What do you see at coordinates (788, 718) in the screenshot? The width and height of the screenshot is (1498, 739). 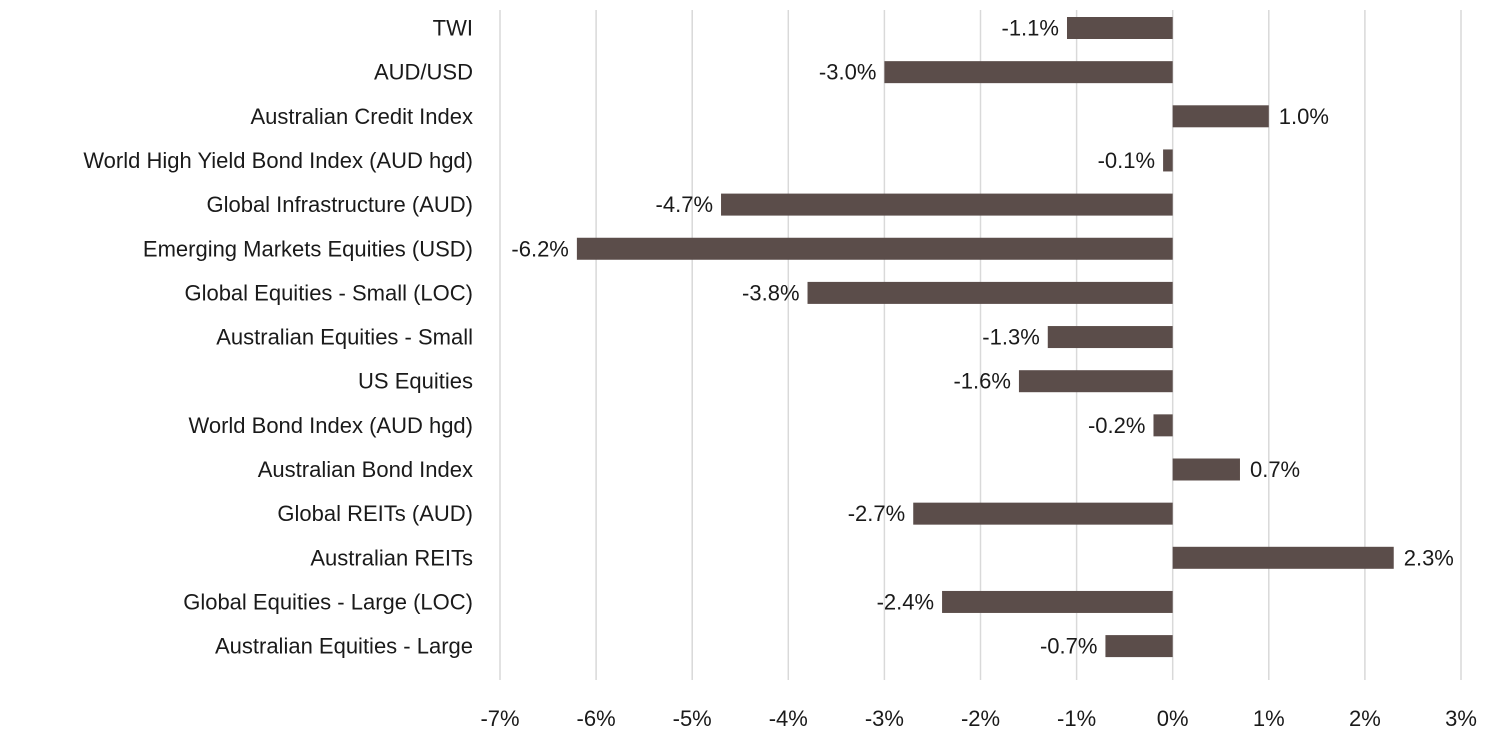 I see `x-tick-label: -4%` at bounding box center [788, 718].